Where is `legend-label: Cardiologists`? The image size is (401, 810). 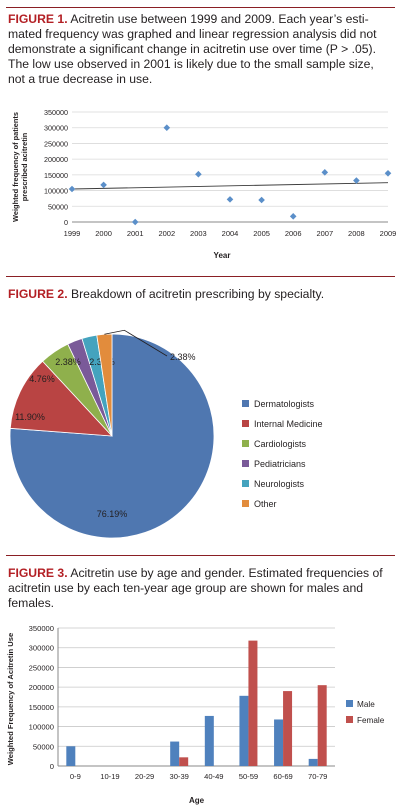
legend-label: Cardiologists is located at coordinates (280, 444).